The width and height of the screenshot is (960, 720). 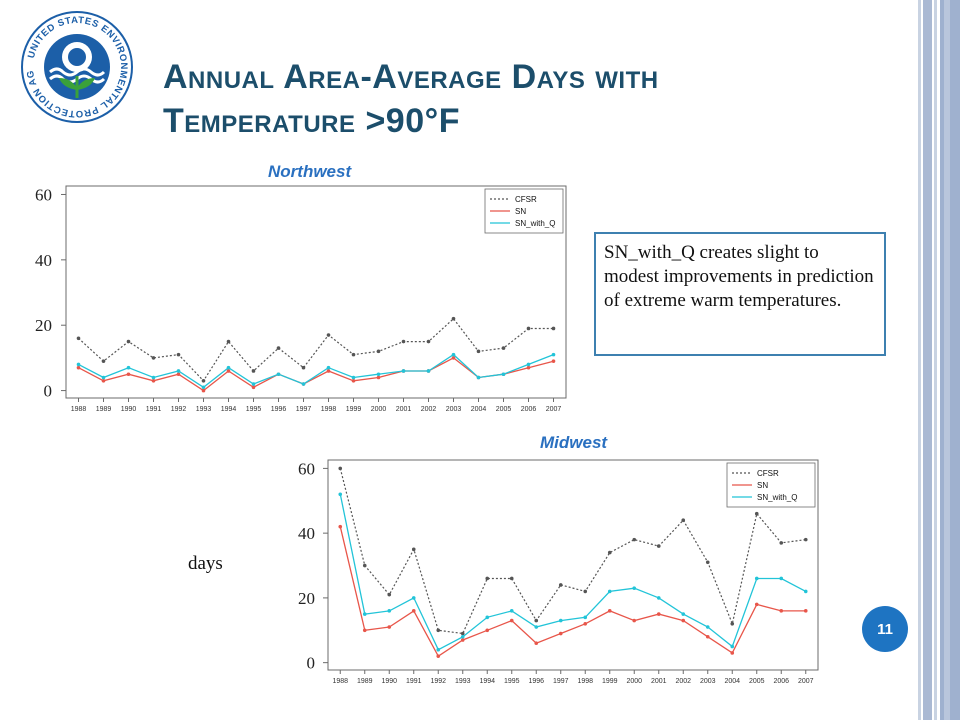 I want to click on x-tick-label: 2007, so click(x=554, y=409).